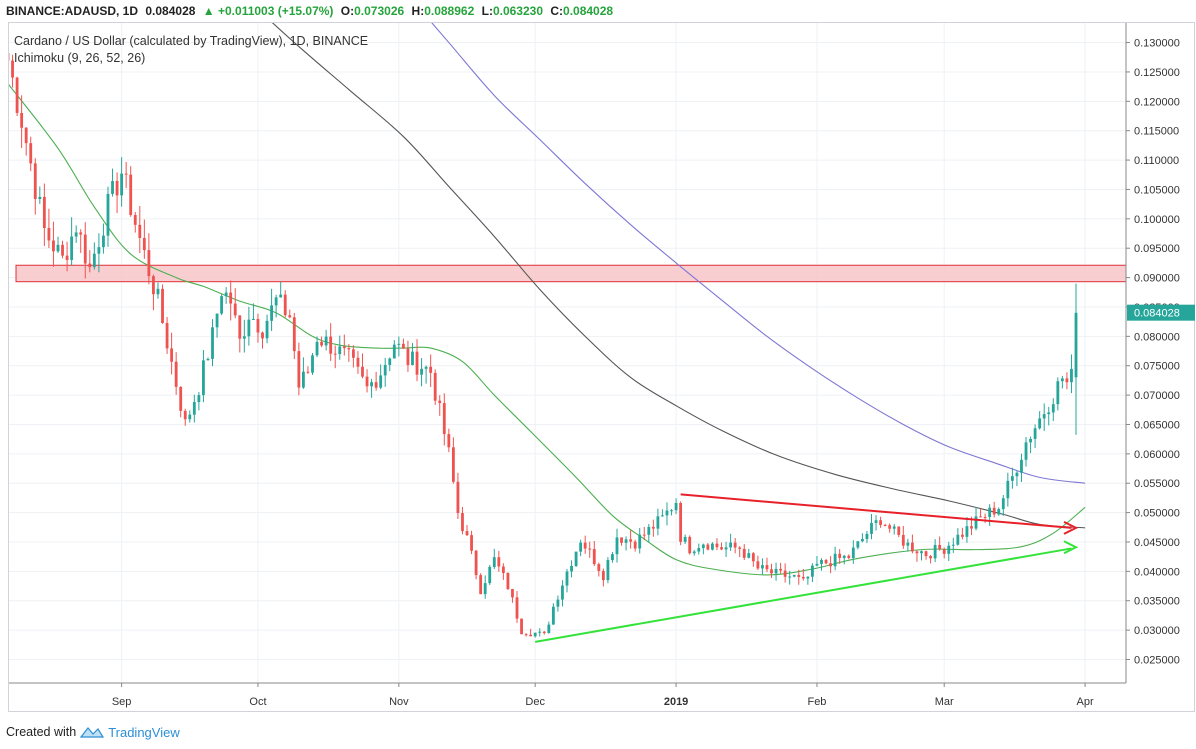 This screenshot has width=1196, height=749. I want to click on trendline-descending, so click(876, 511).